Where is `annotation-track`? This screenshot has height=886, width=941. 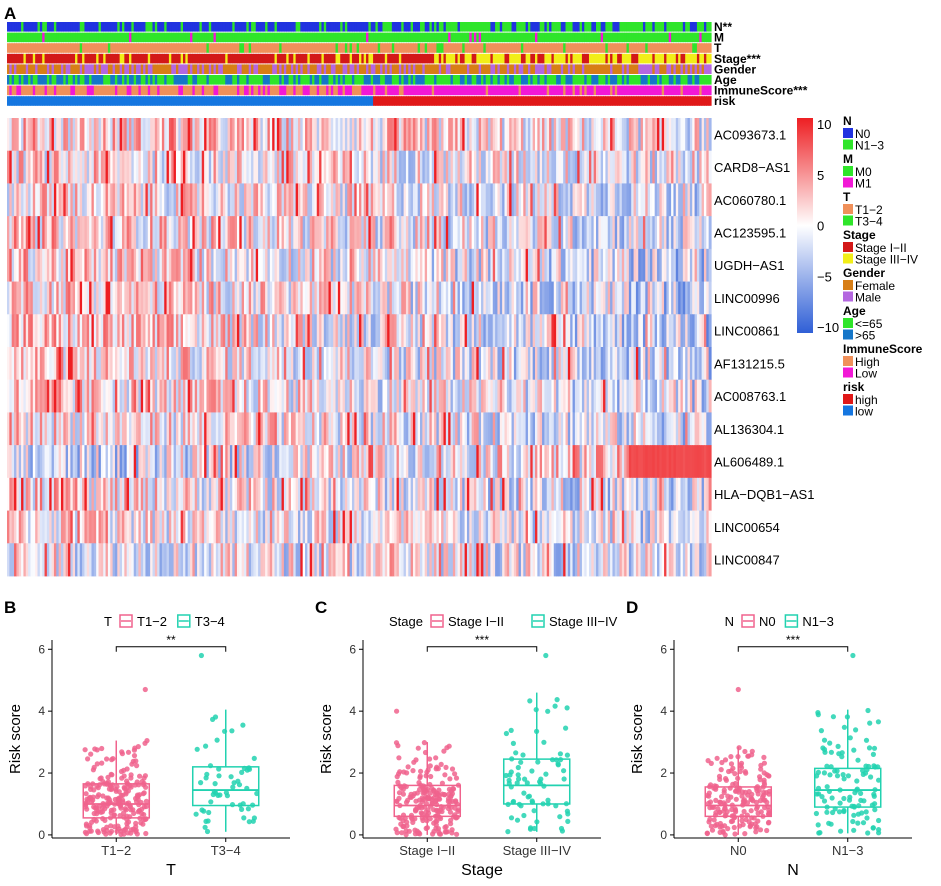 annotation-track is located at coordinates (359, 58).